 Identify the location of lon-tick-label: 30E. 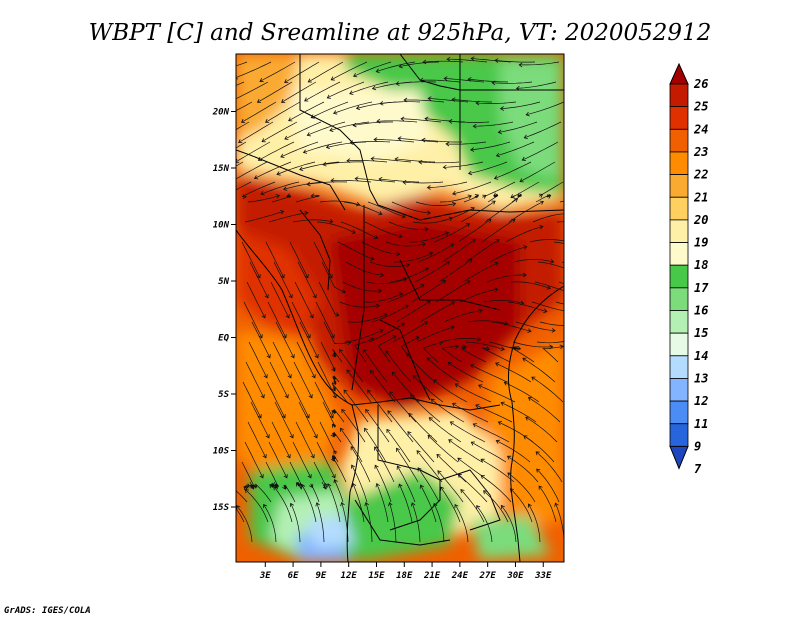
(515, 576).